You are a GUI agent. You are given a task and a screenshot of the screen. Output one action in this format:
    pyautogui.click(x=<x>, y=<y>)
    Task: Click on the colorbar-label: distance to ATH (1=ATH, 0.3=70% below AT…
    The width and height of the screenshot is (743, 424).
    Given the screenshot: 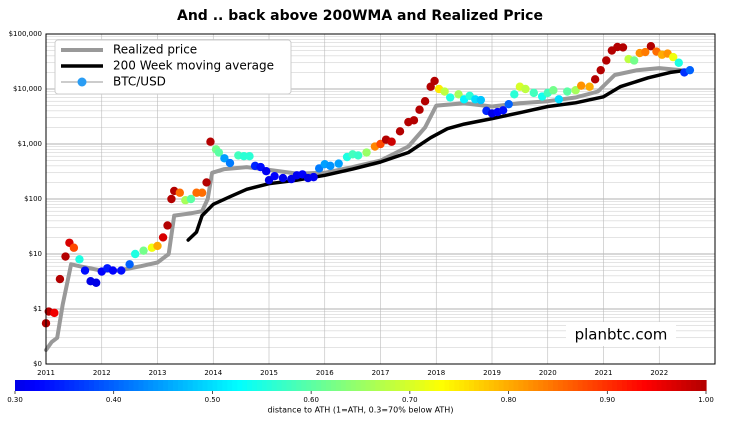 What is the action you would take?
    pyautogui.click(x=361, y=410)
    